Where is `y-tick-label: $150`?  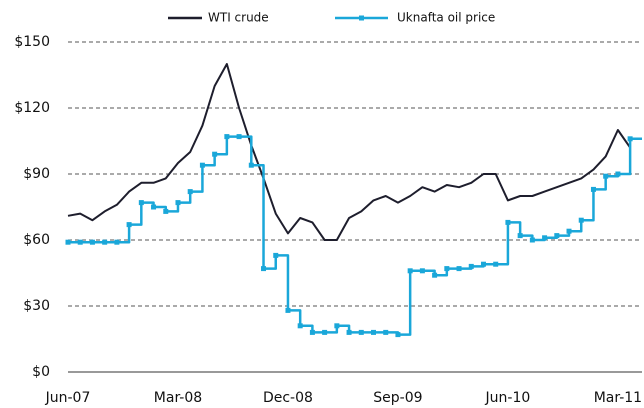 y-tick-label: $150 is located at coordinates (32, 42).